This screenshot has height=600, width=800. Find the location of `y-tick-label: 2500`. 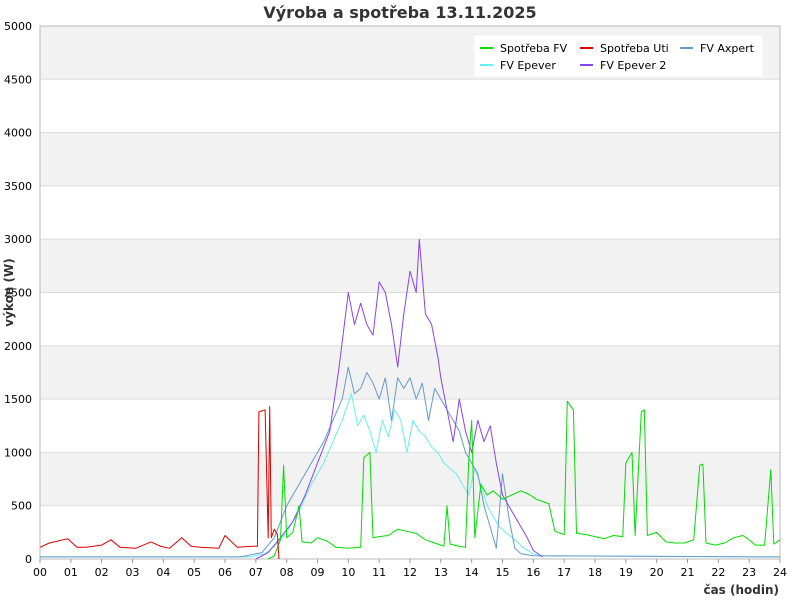

y-tick-label: 2500 is located at coordinates (18, 293).